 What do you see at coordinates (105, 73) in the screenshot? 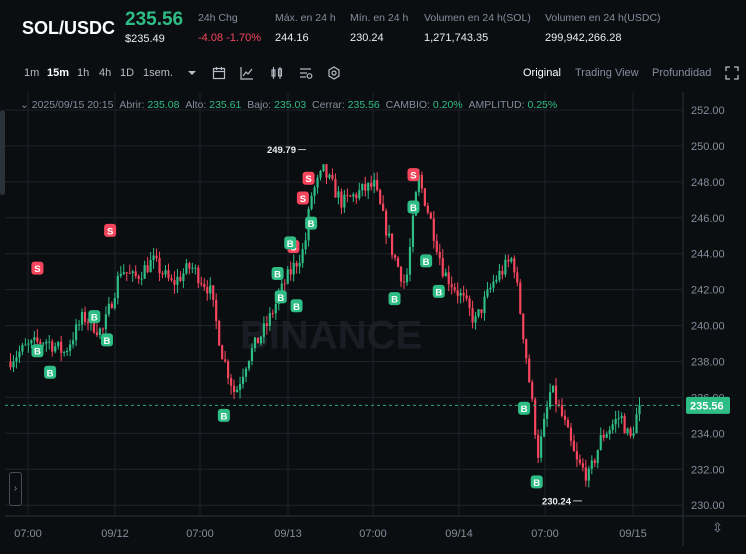
I see `timeframe-4h: 4h` at bounding box center [105, 73].